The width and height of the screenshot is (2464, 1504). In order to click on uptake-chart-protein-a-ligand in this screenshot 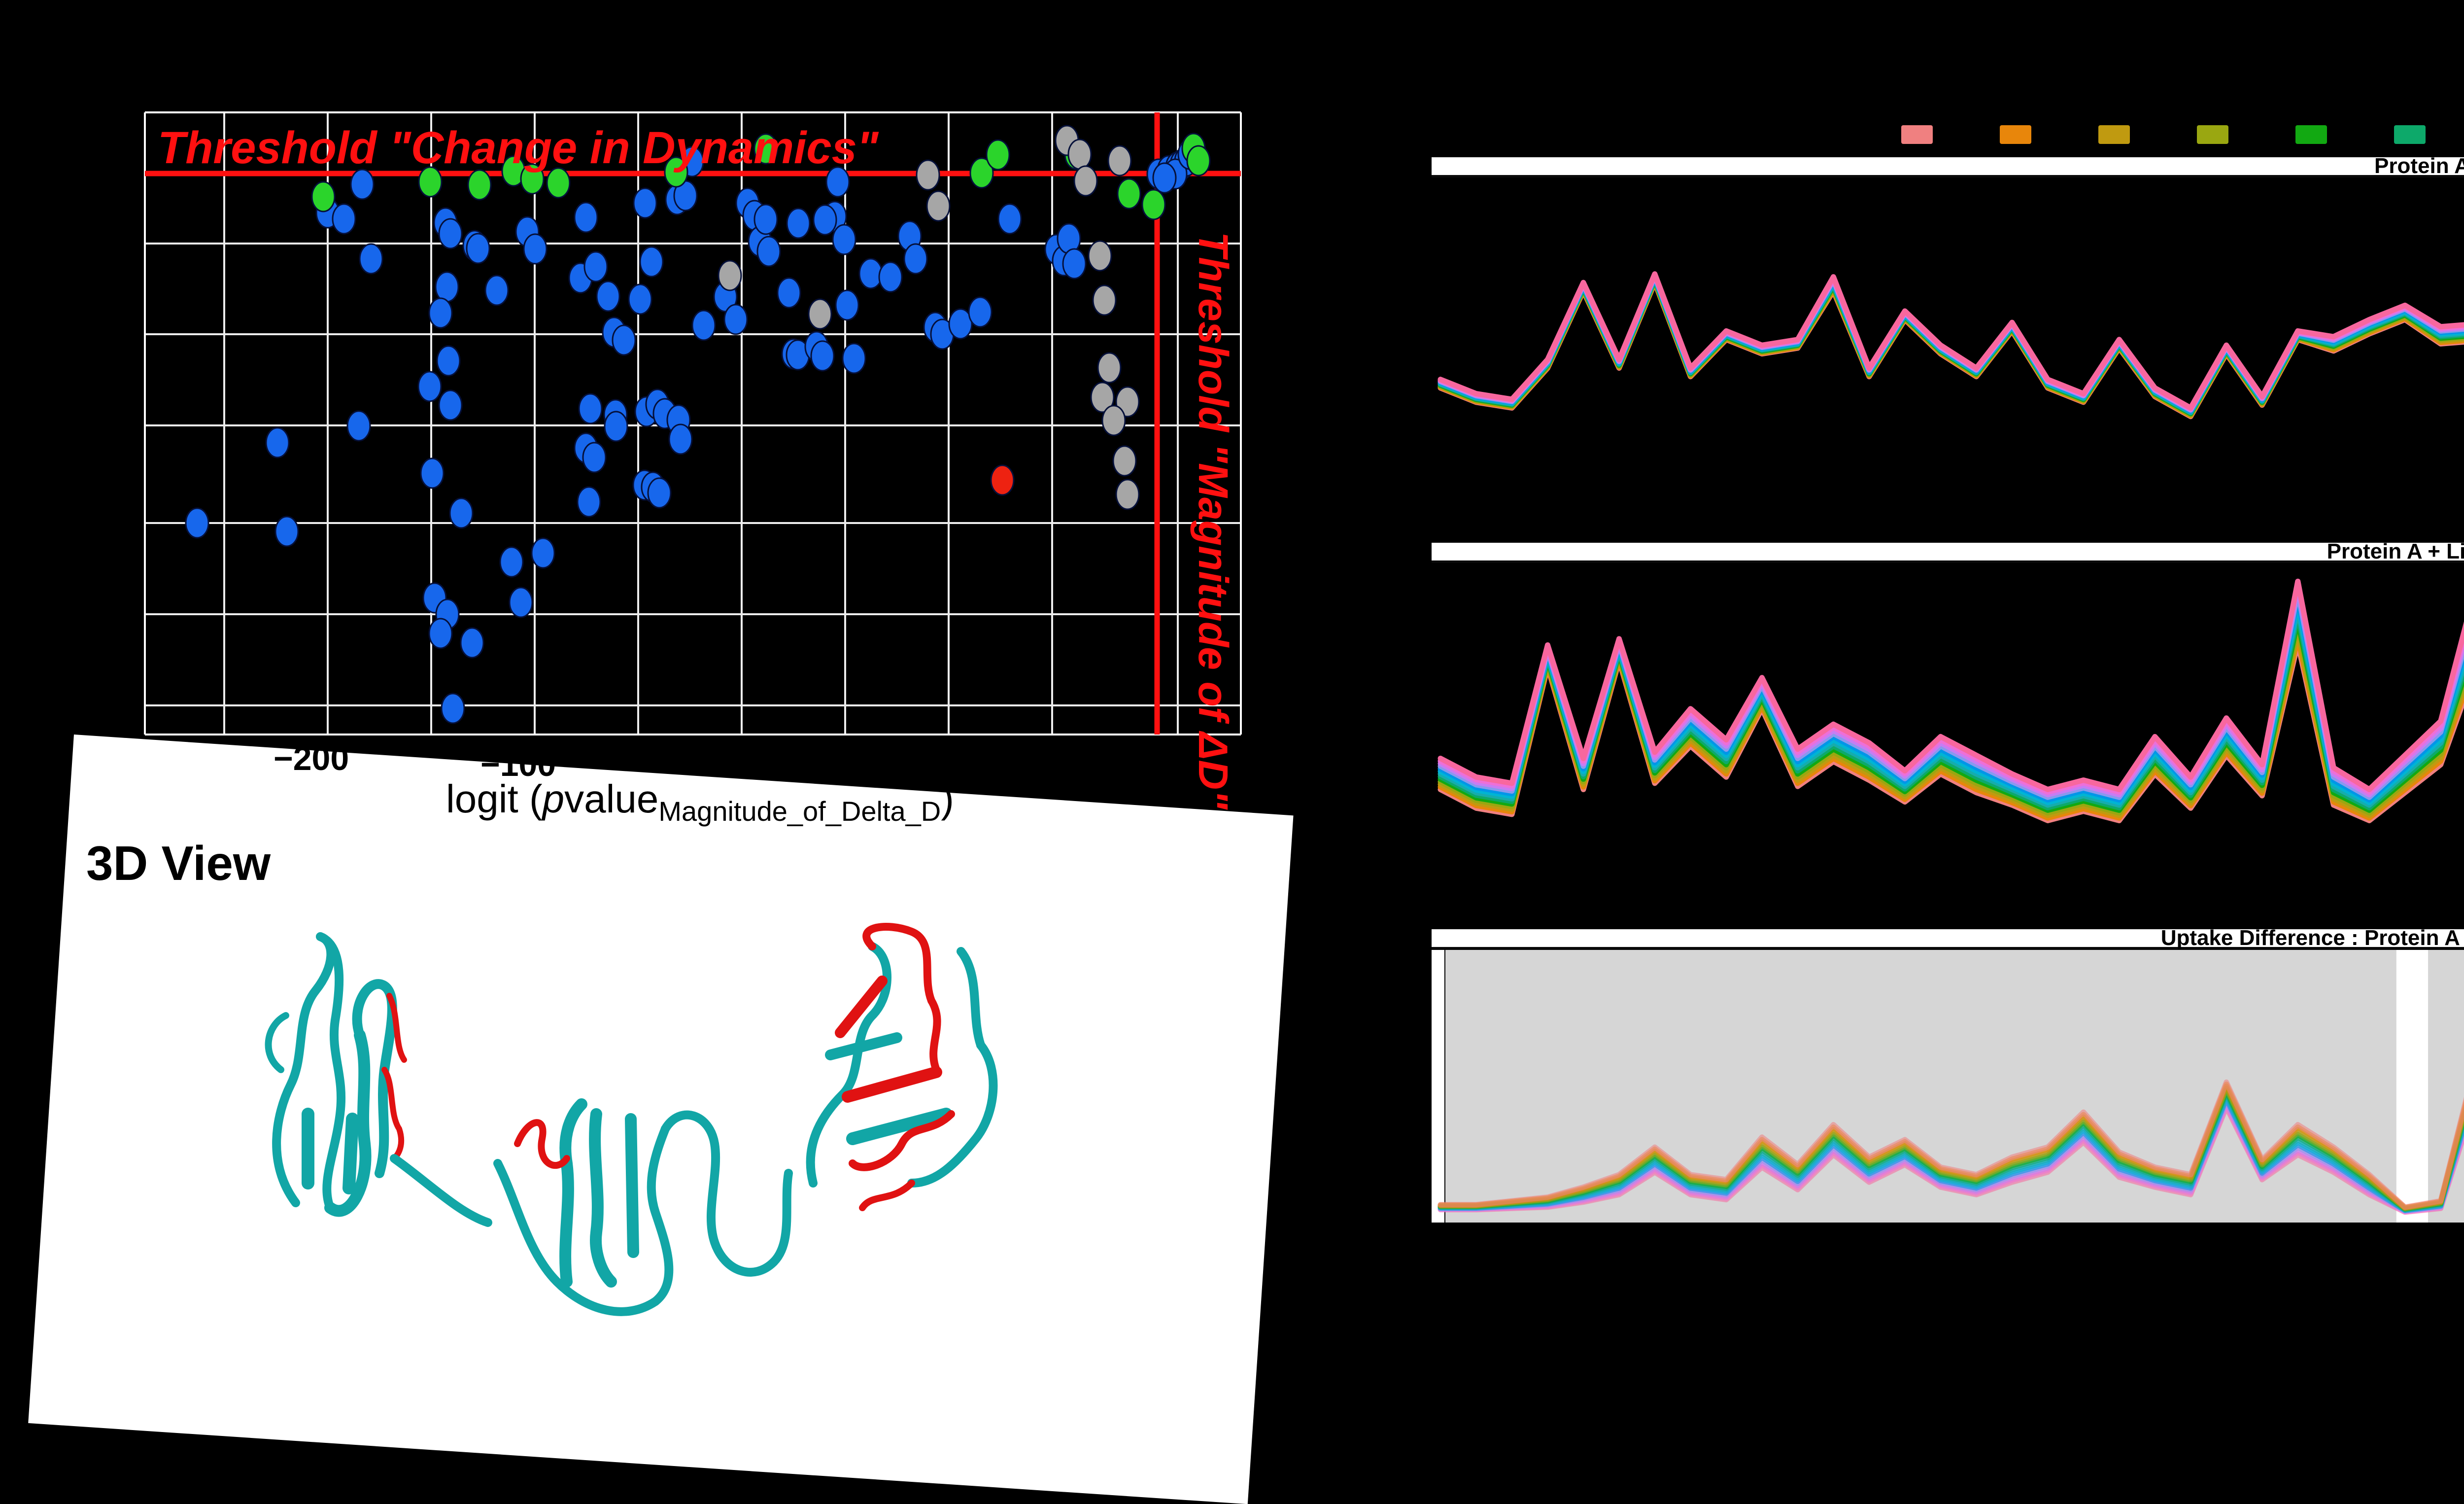, I will do `click(1948, 746)`.